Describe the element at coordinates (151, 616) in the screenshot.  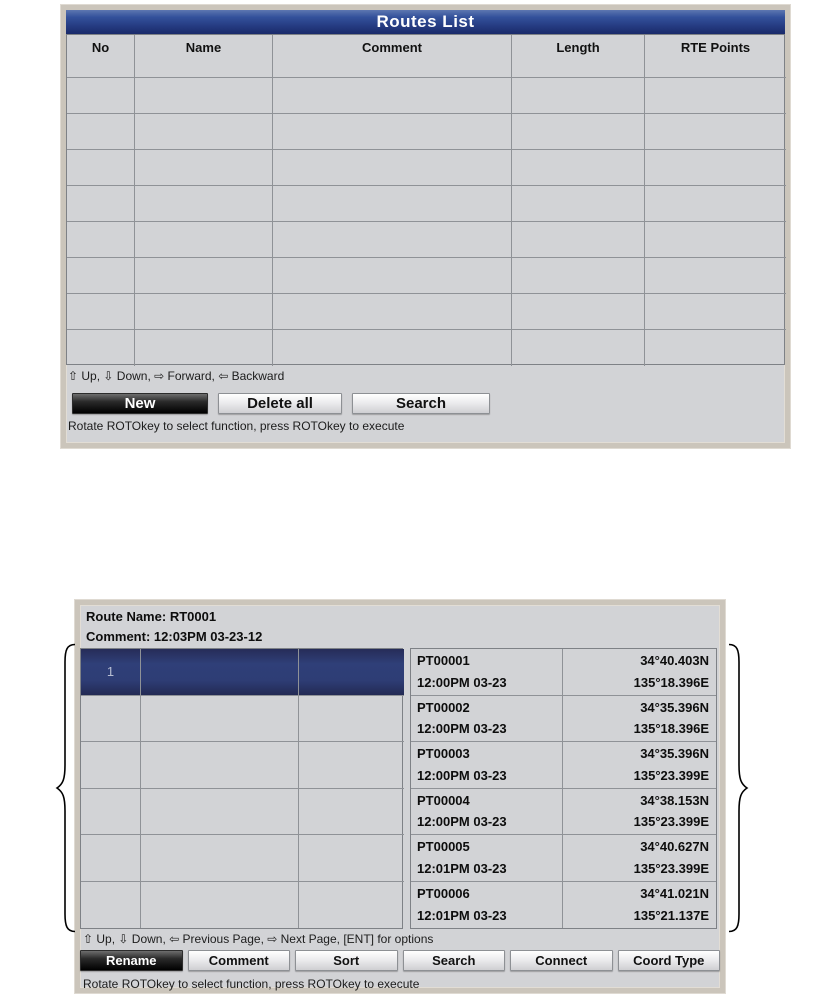
I see `route-name-line: Route Name: RT0001` at that location.